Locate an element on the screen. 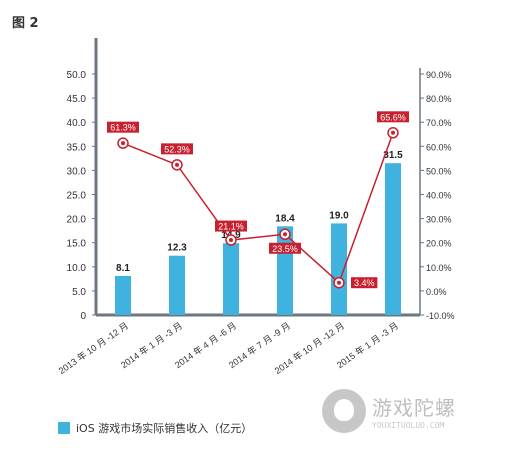 Image resolution: width=509 pixels, height=461 pixels. legend-label: iOS 游戏市场实际销售收入（亿元） is located at coordinates (164, 428).